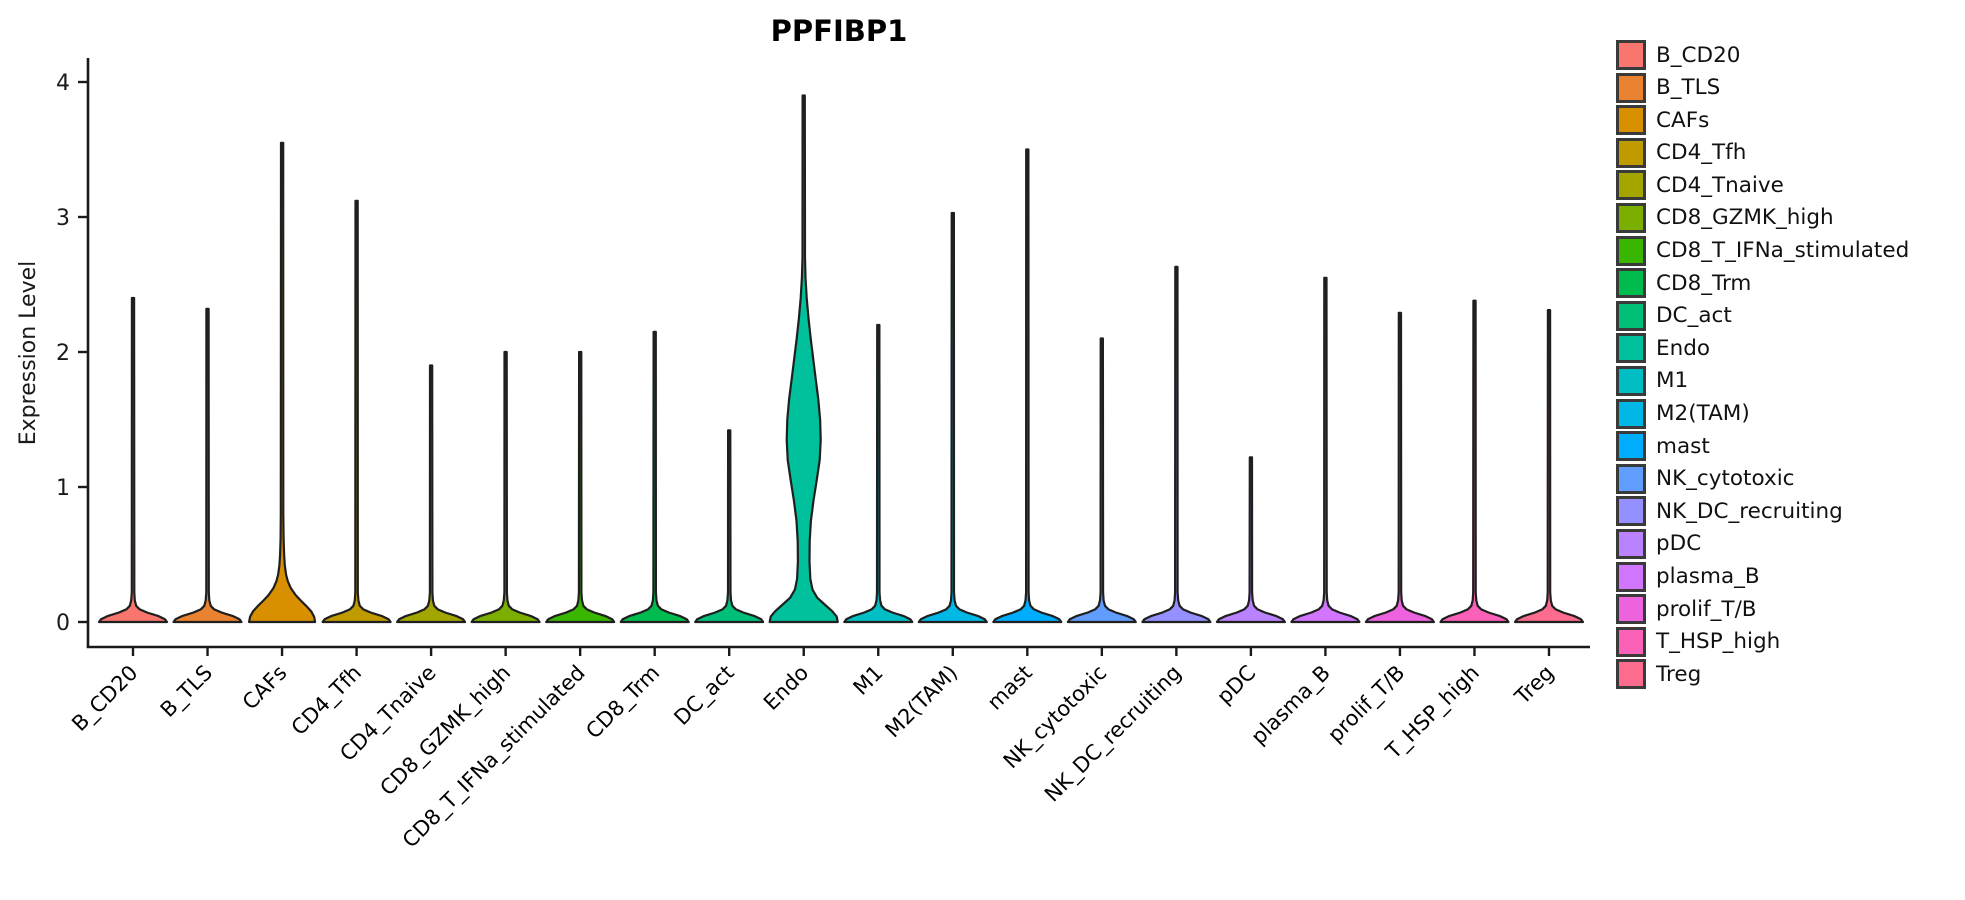 This screenshot has height=900, width=1965. Describe the element at coordinates (356, 411) in the screenshot. I see `violin-CD4_Tfh` at that location.